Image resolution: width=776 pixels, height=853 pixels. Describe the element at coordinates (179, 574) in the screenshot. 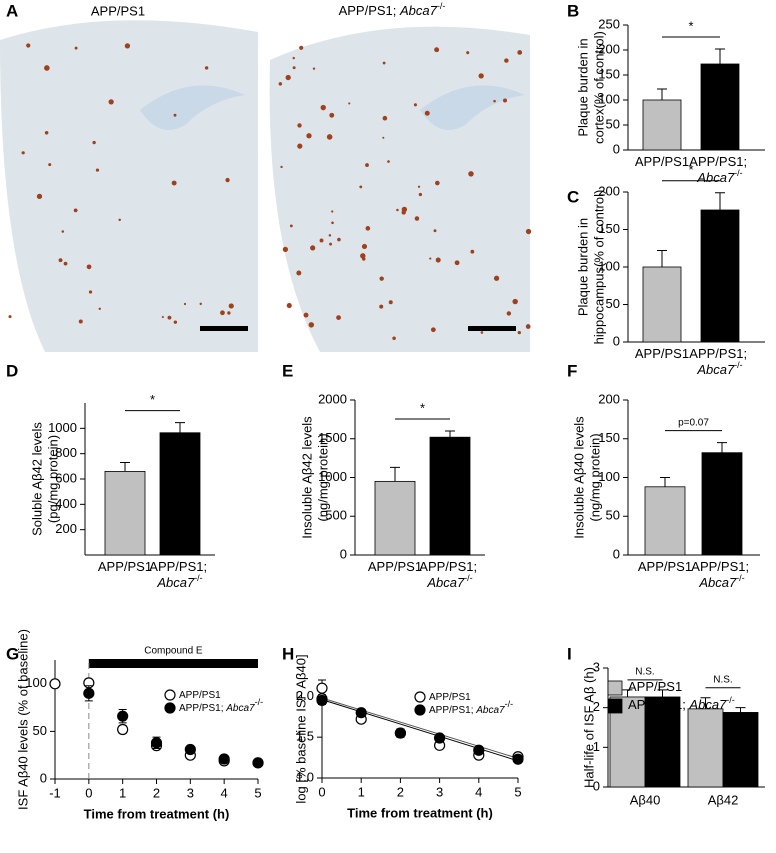

I see `x-tick-label: APP/PS1; Abca7-/-` at that location.